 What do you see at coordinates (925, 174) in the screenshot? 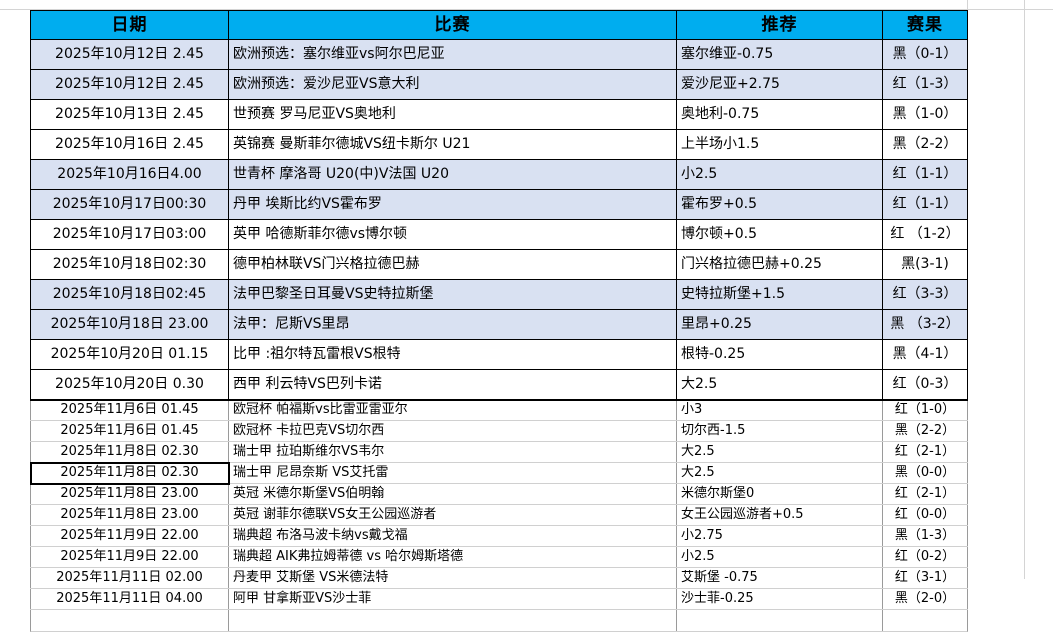
I see `cell-result: 红（1-1）` at bounding box center [925, 174].